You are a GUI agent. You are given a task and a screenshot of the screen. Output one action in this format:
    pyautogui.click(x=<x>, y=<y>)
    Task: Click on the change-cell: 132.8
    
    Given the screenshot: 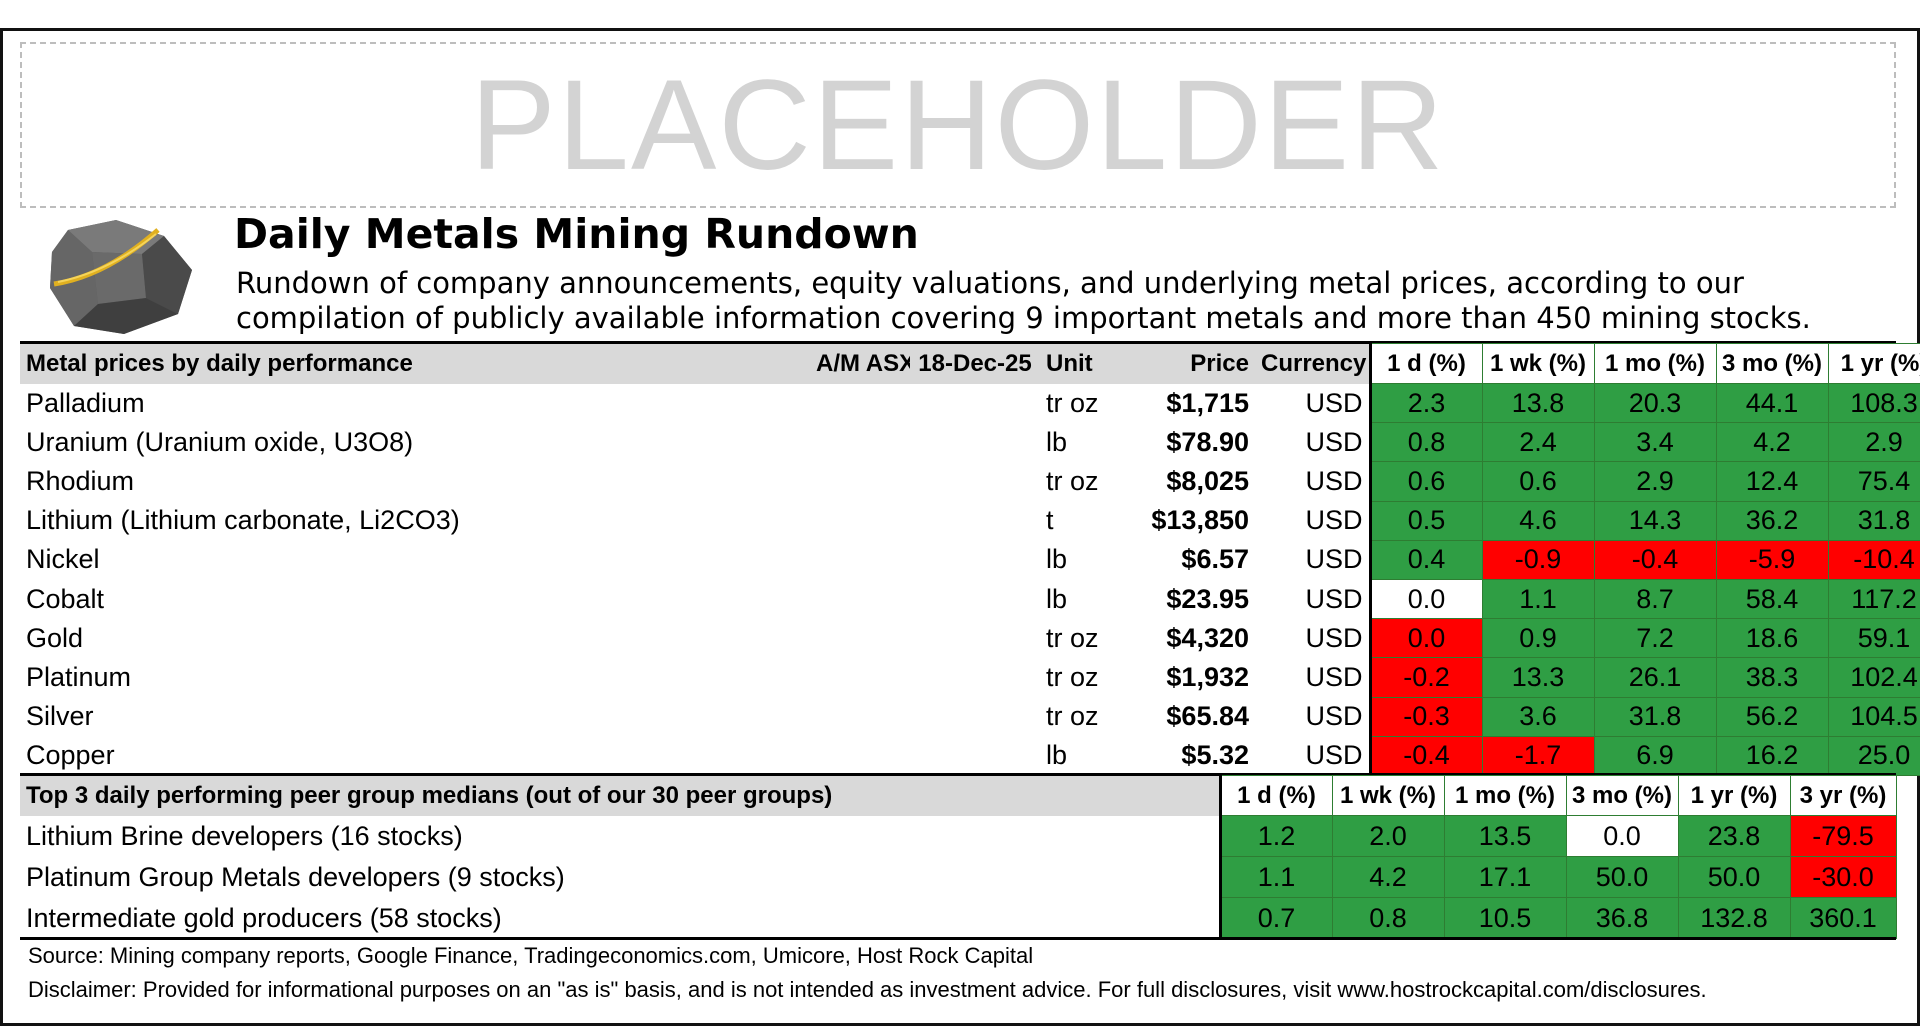 What is the action you would take?
    pyautogui.click(x=1734, y=918)
    